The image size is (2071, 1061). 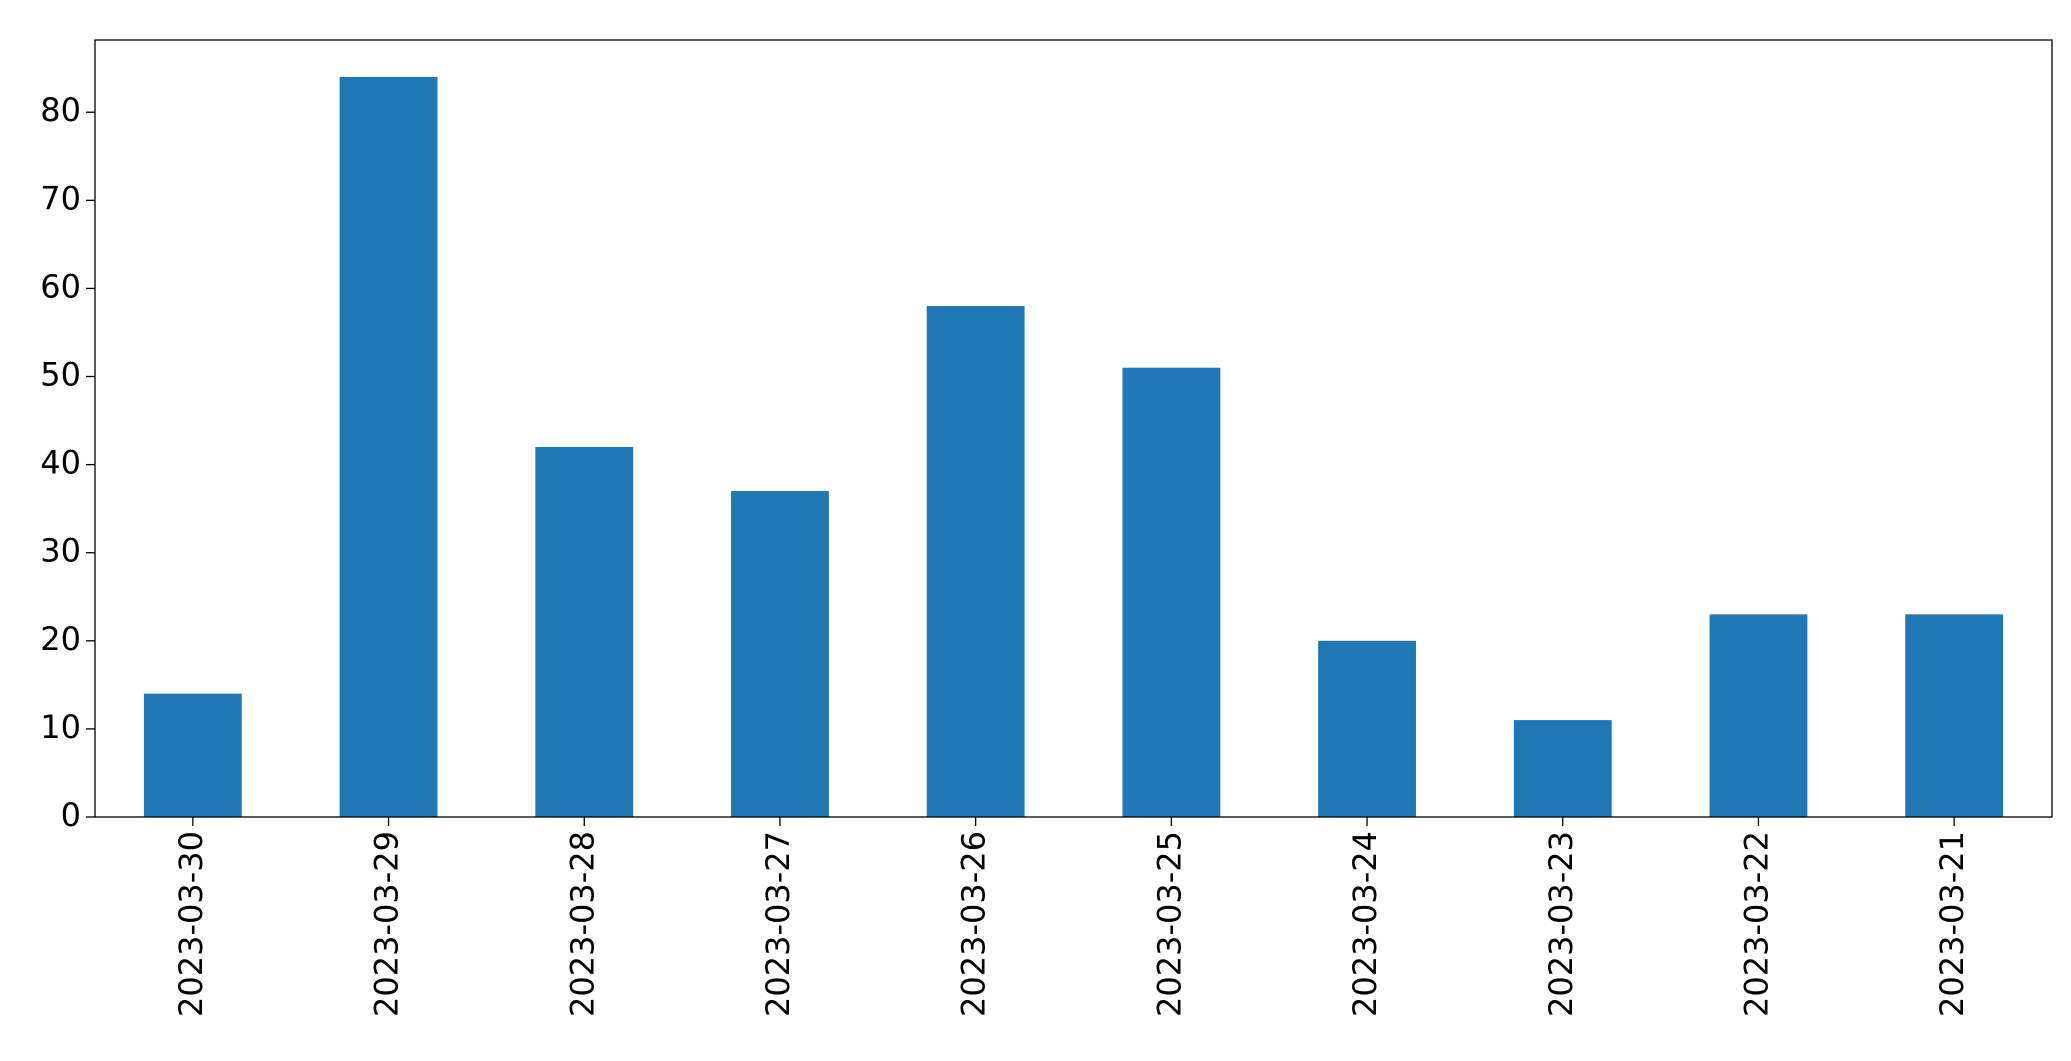 I want to click on y-tick-label: 20, so click(x=60, y=639).